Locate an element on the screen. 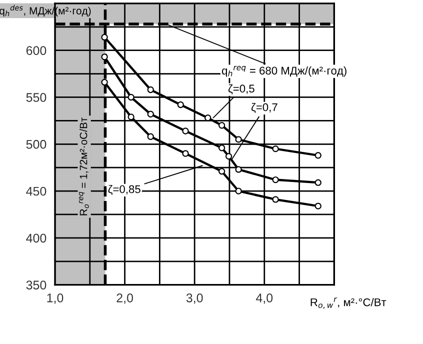 This screenshot has height=344, width=423. annotation: ζ=0,5 is located at coordinates (241, 89).